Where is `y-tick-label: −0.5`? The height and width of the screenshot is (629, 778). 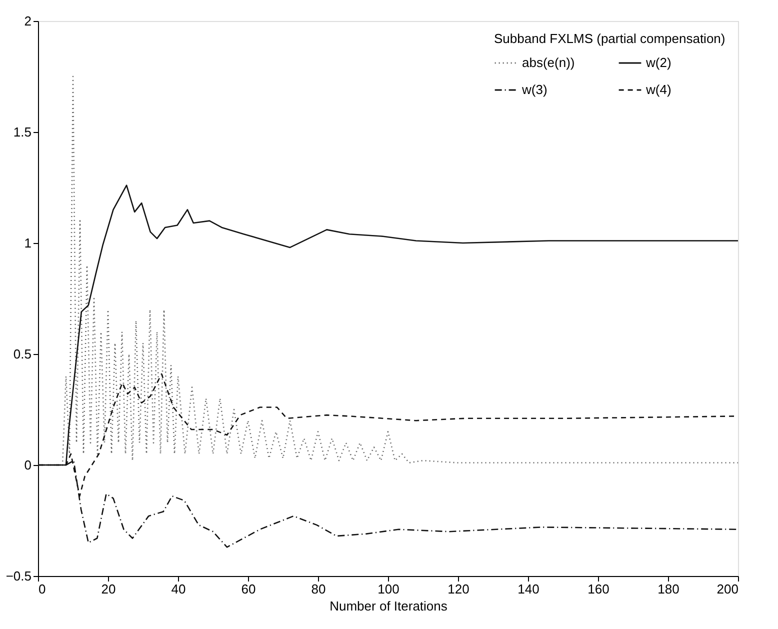 y-tick-label: −0.5 is located at coordinates (19, 576).